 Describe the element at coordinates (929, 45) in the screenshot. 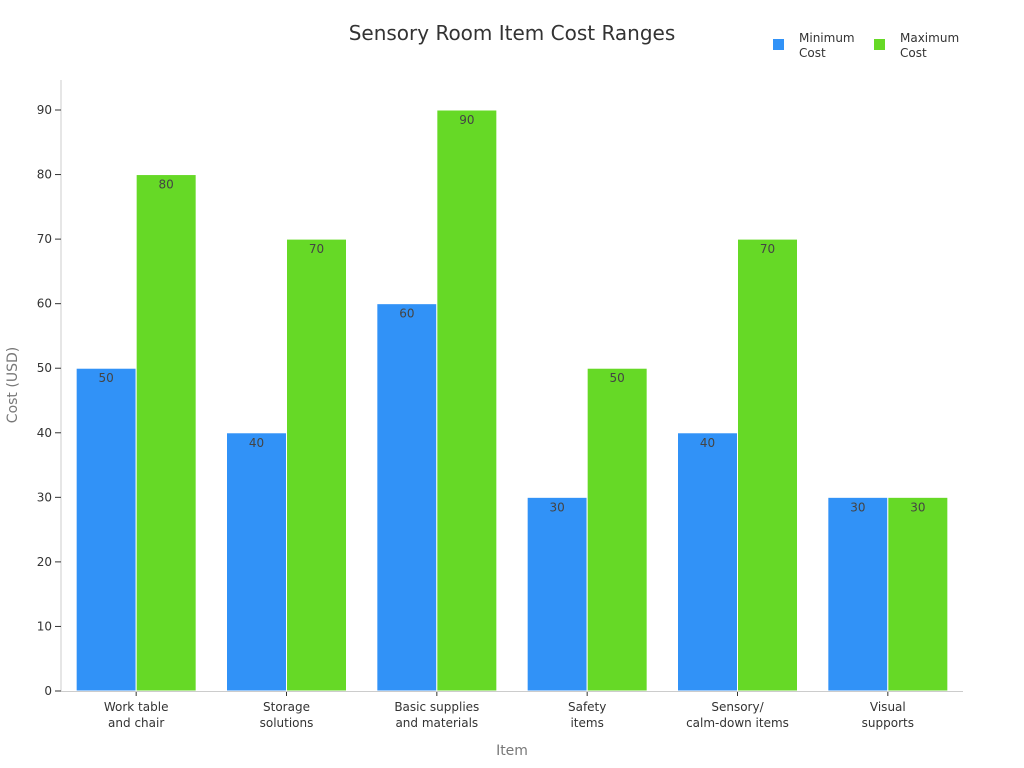

I see `legend-label-max: Maximum Cost` at that location.